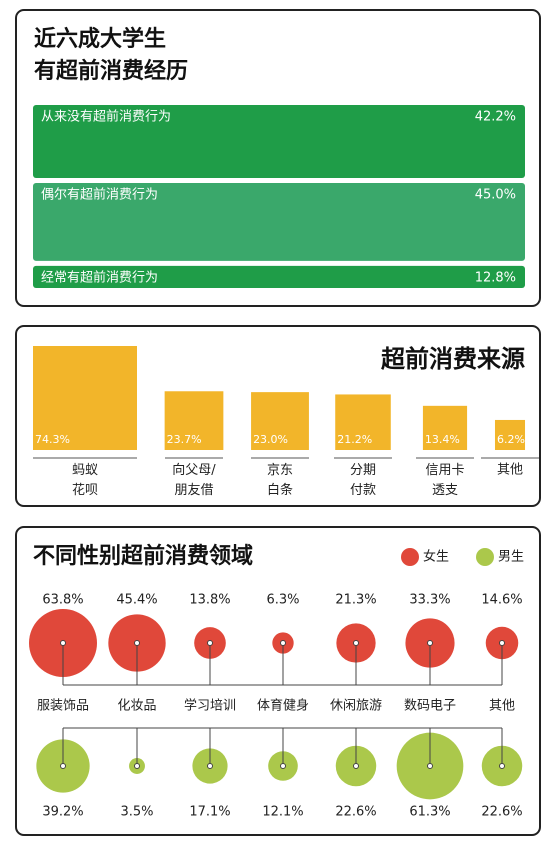 Image resolution: width=548 pixels, height=845 pixels. What do you see at coordinates (363, 480) in the screenshot?
I see `category-label: 分期付款` at bounding box center [363, 480].